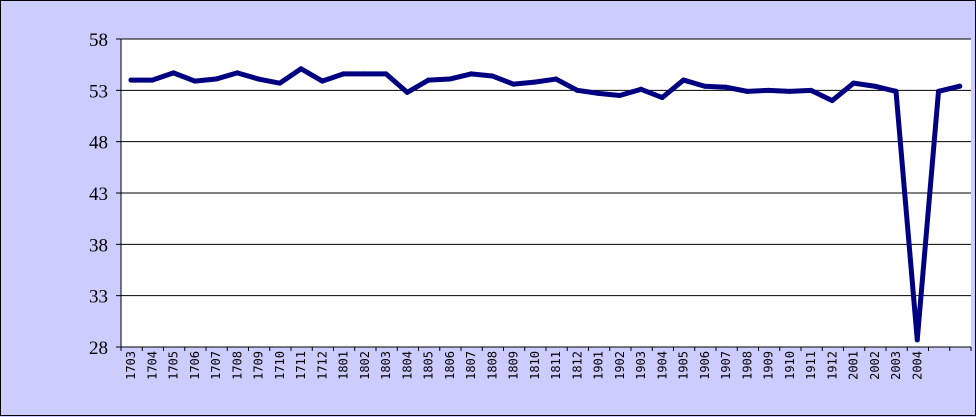 The height and width of the screenshot is (417, 976). What do you see at coordinates (98, 40) in the screenshot?
I see `y-tick-label: 58` at bounding box center [98, 40].